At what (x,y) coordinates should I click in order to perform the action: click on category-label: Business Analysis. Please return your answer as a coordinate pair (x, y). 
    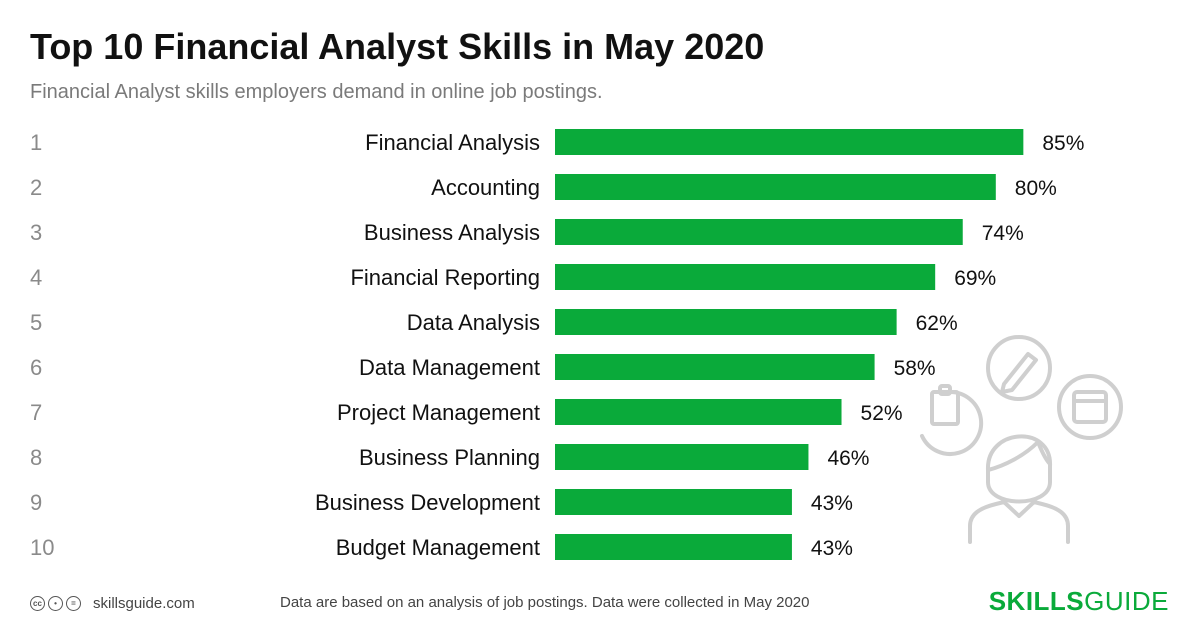
    Looking at the image, I should click on (452, 232).